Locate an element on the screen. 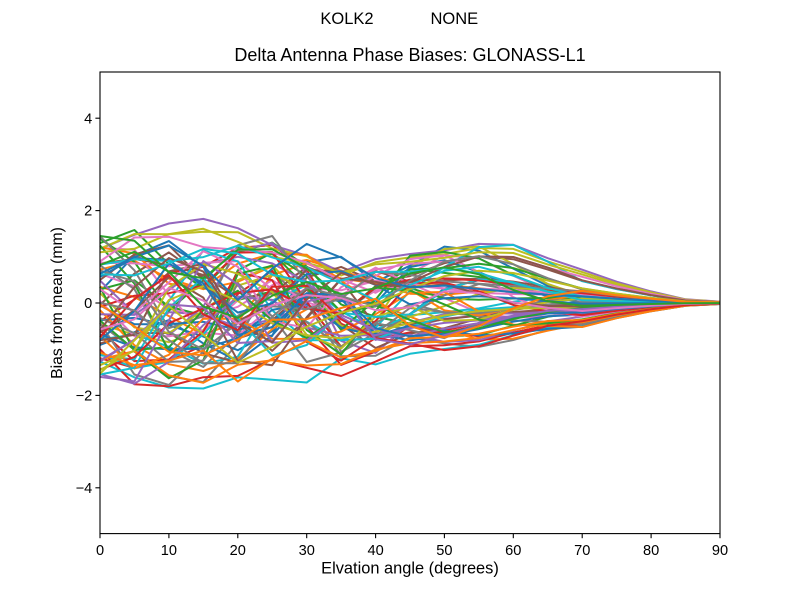 The image size is (800, 600). svg-text: Elvation angle (degrees) is located at coordinates (410, 569).